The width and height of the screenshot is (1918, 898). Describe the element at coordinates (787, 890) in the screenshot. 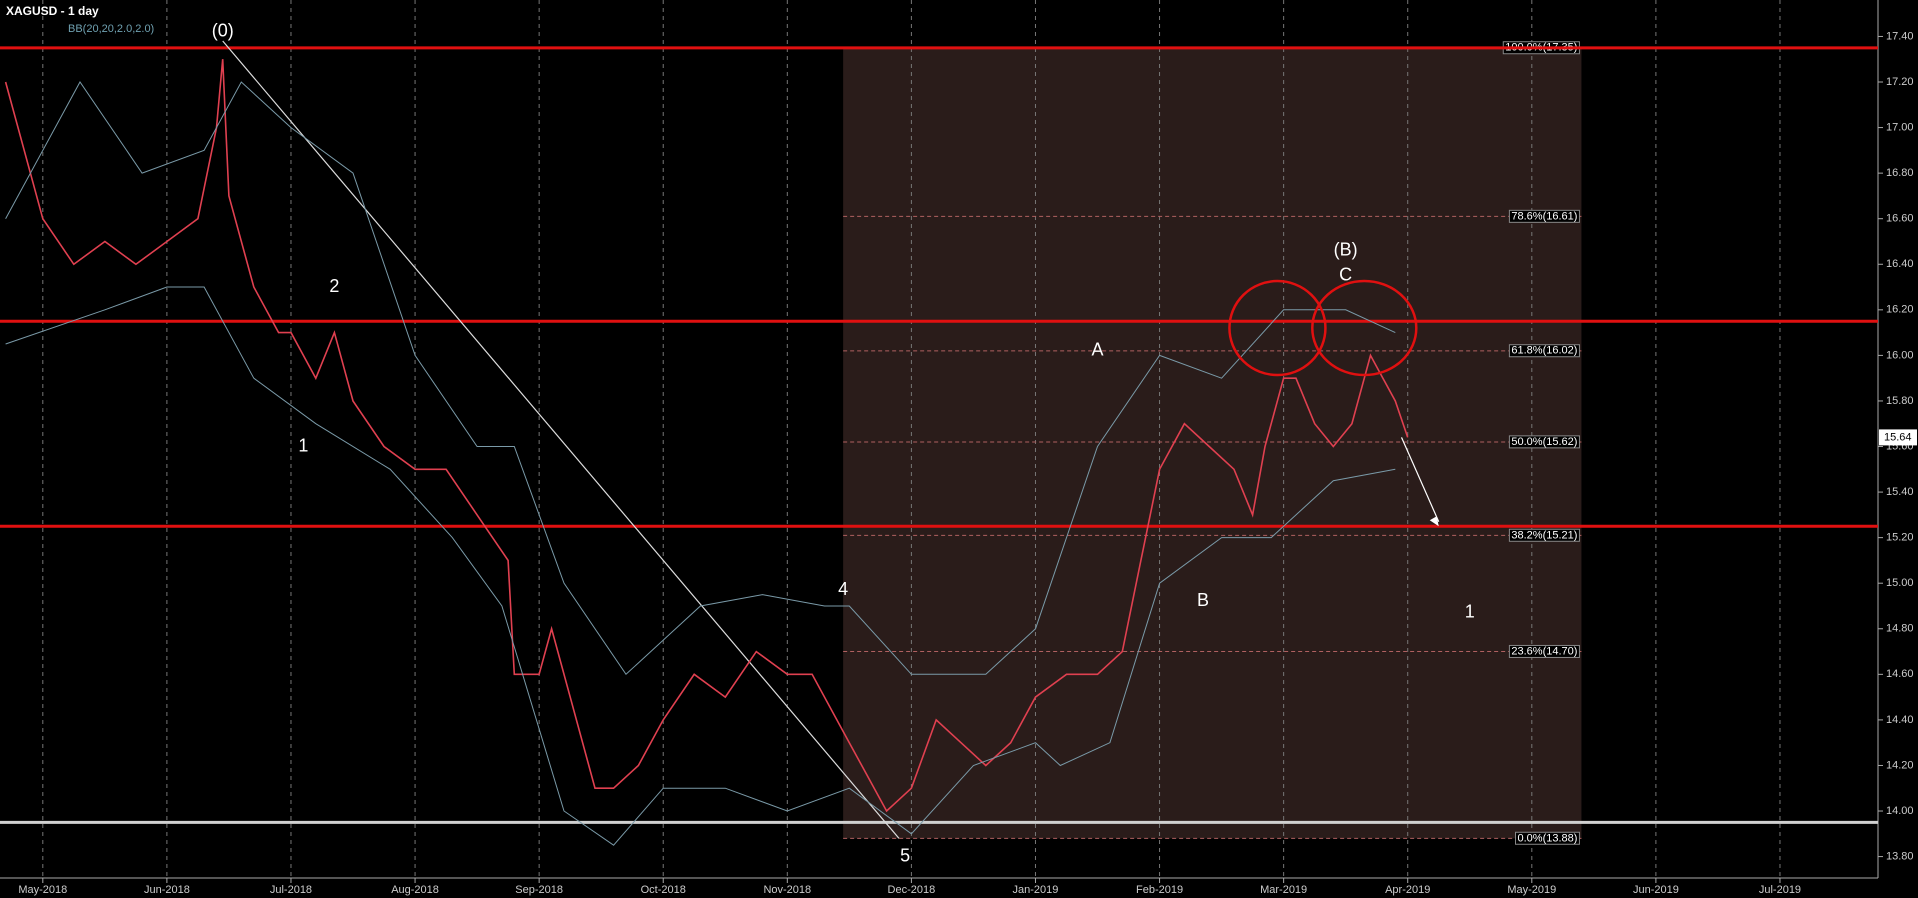

I see `x-tick-label: Nov-2018` at that location.